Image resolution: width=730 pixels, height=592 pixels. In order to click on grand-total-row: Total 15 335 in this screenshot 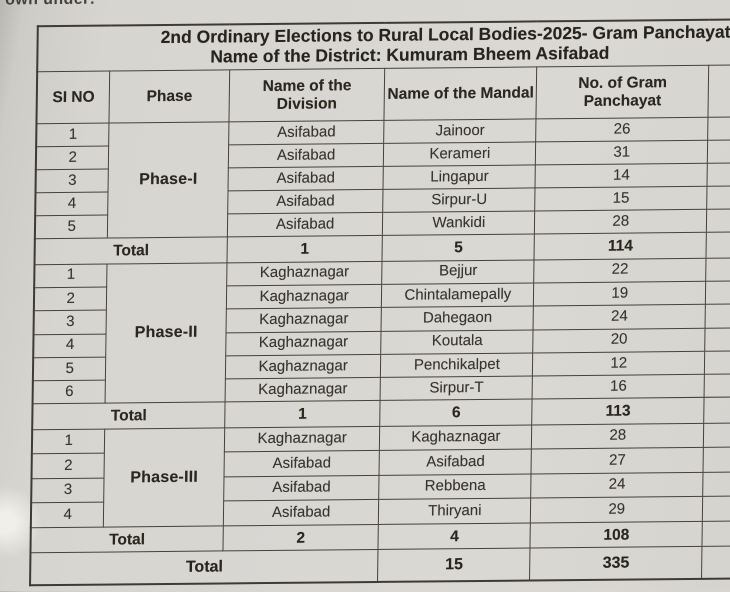, I will do `click(380, 566)`.